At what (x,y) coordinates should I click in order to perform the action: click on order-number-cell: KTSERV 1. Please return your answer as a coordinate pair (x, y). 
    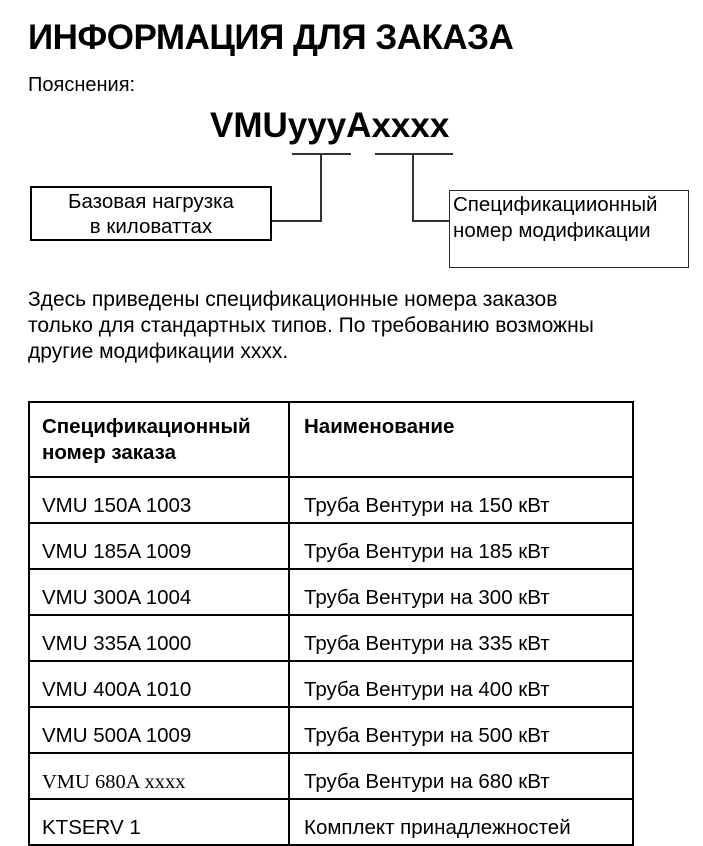
    Looking at the image, I should click on (159, 822).